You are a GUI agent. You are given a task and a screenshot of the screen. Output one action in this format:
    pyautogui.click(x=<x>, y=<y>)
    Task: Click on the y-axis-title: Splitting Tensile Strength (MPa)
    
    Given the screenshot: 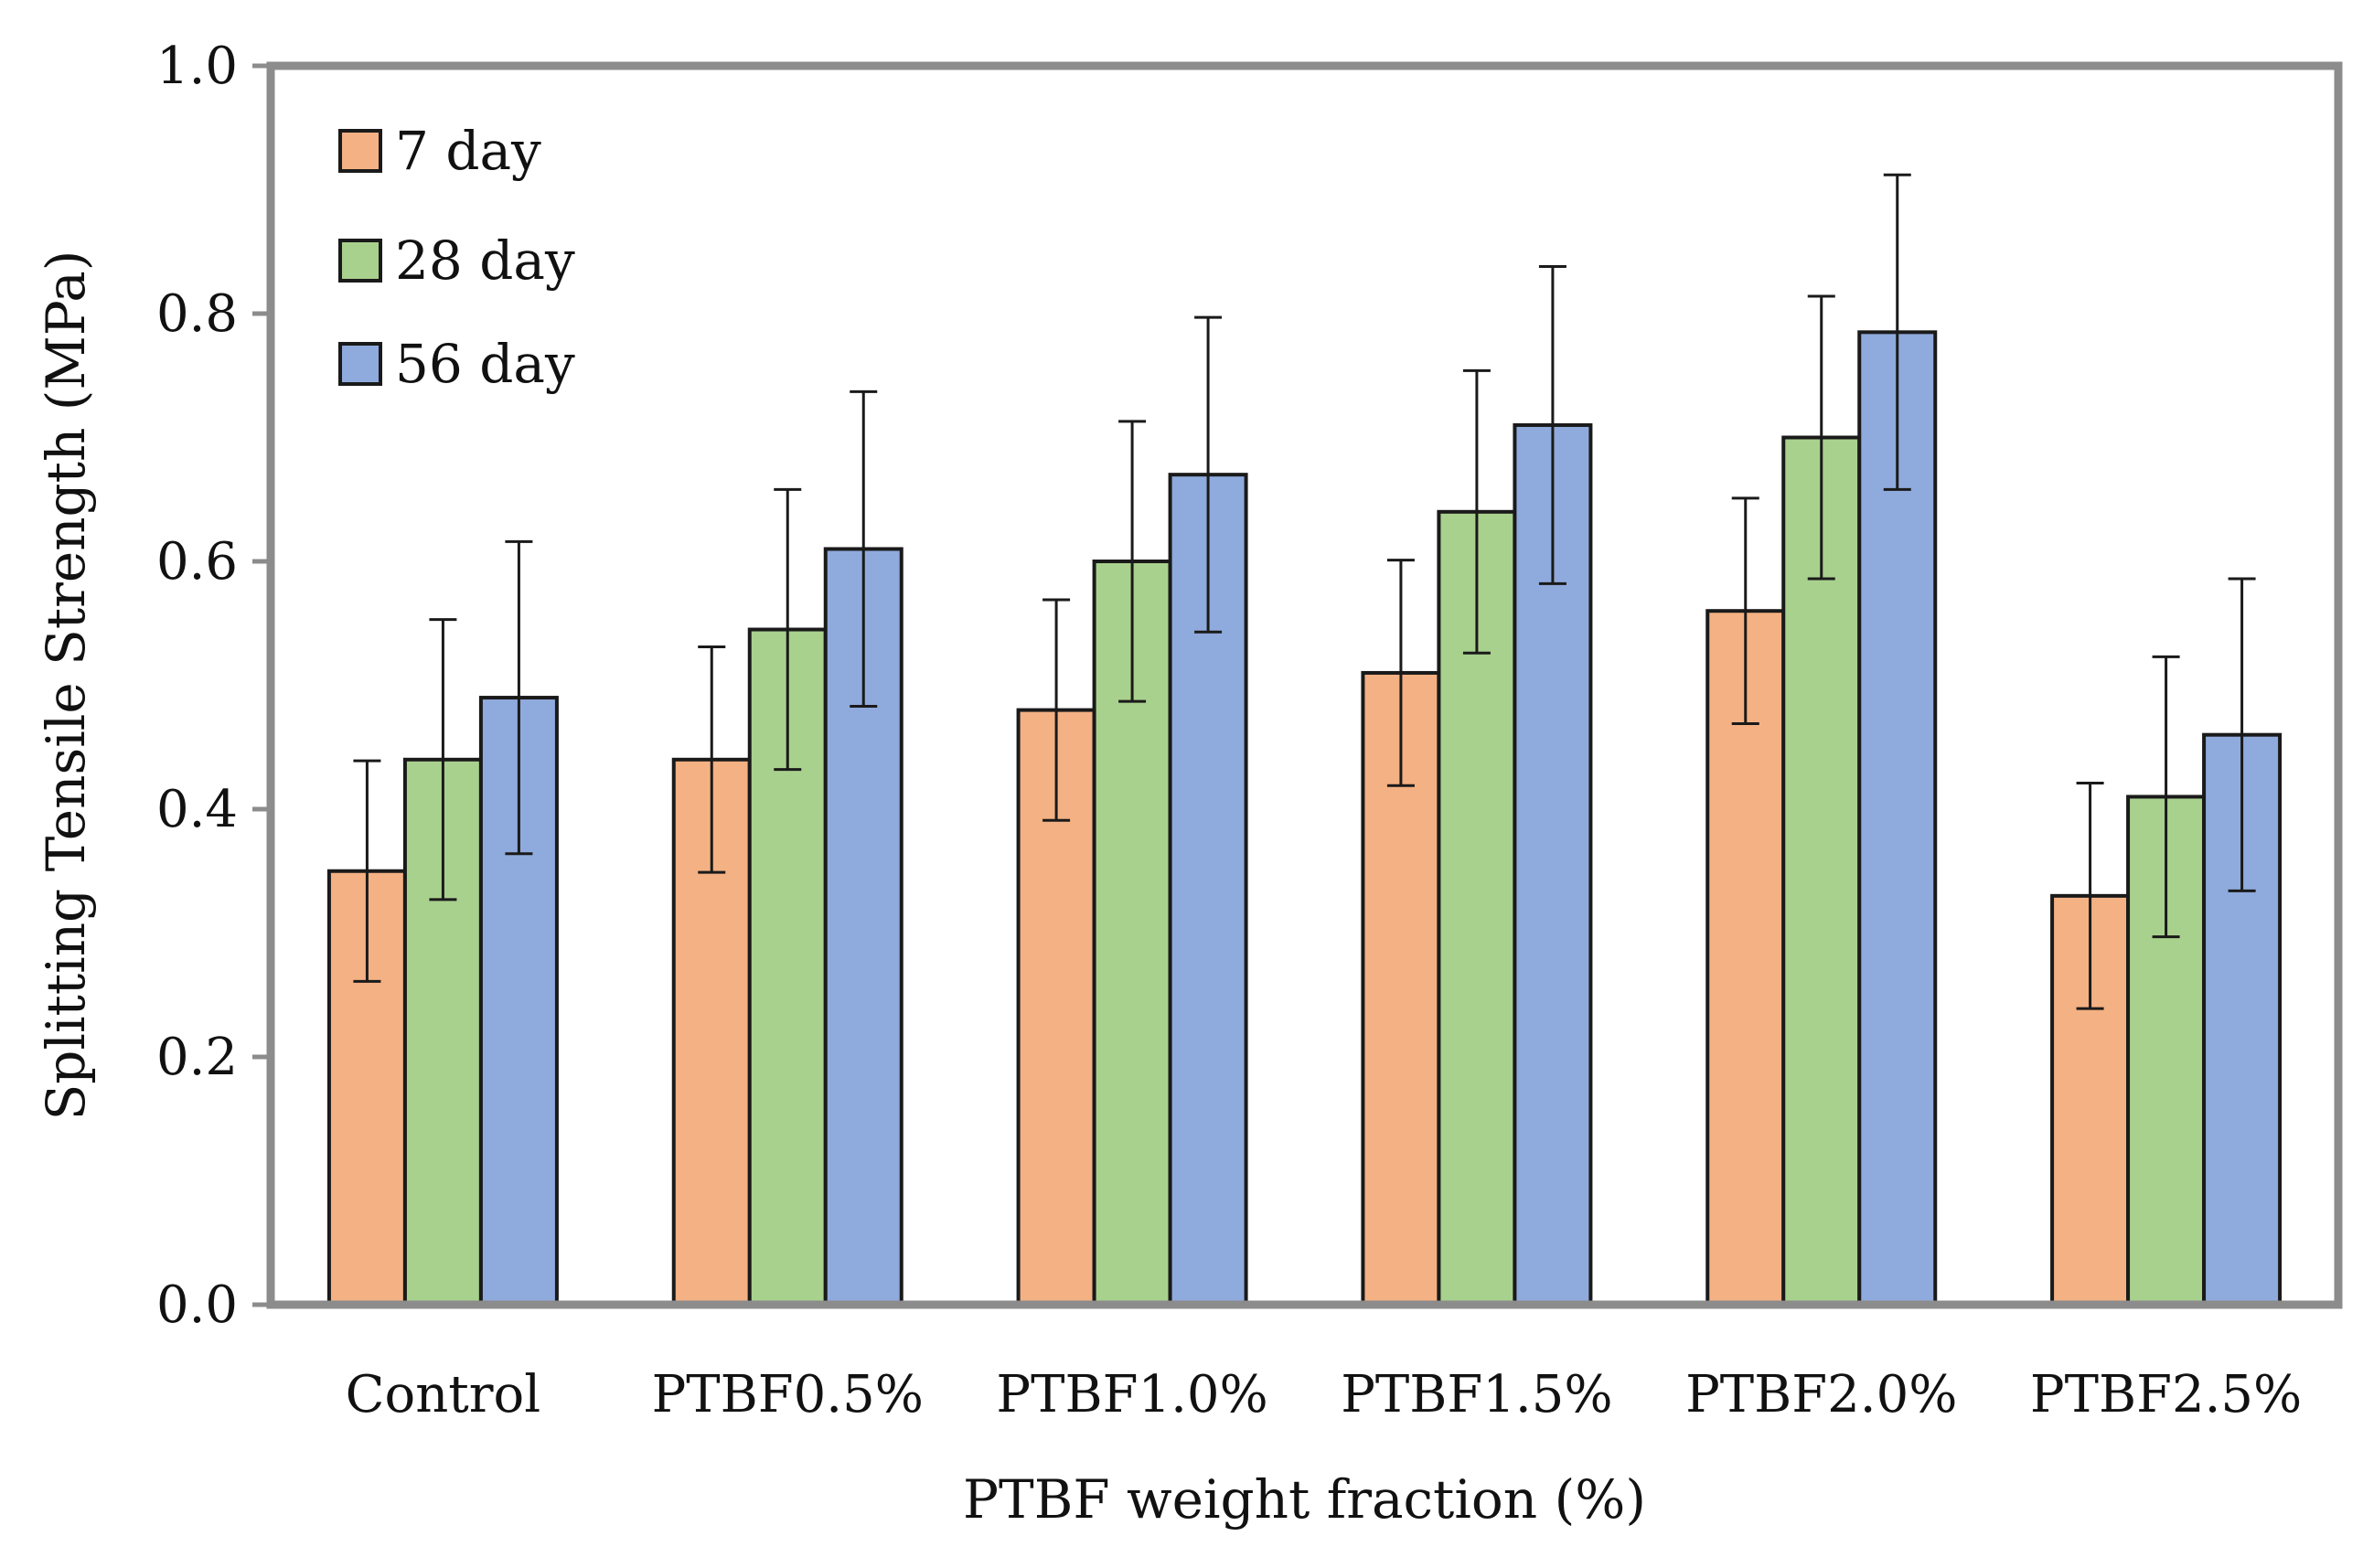 What is the action you would take?
    pyautogui.click(x=66, y=686)
    